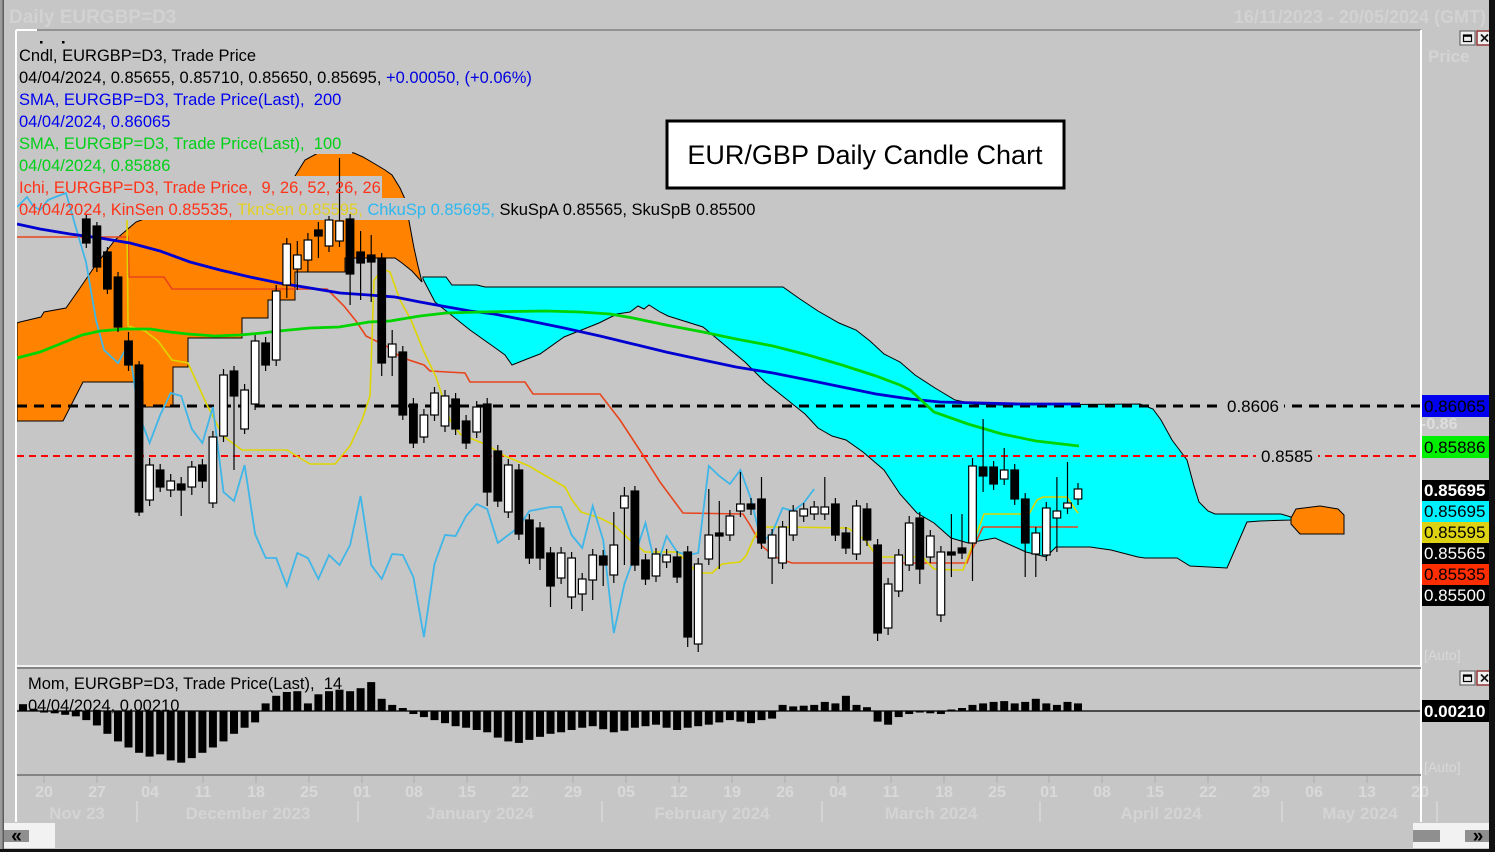  What do you see at coordinates (931, 813) in the screenshot?
I see `svg-text: March 2024` at bounding box center [931, 813].